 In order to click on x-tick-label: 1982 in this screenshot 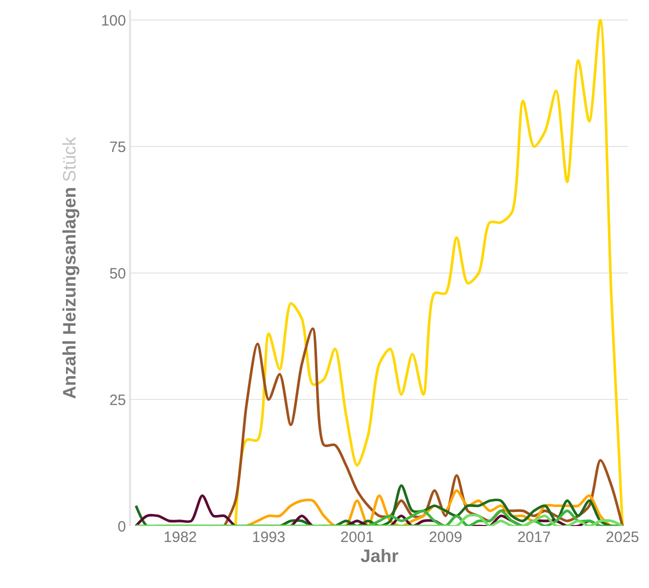, I will do `click(180, 537)`.